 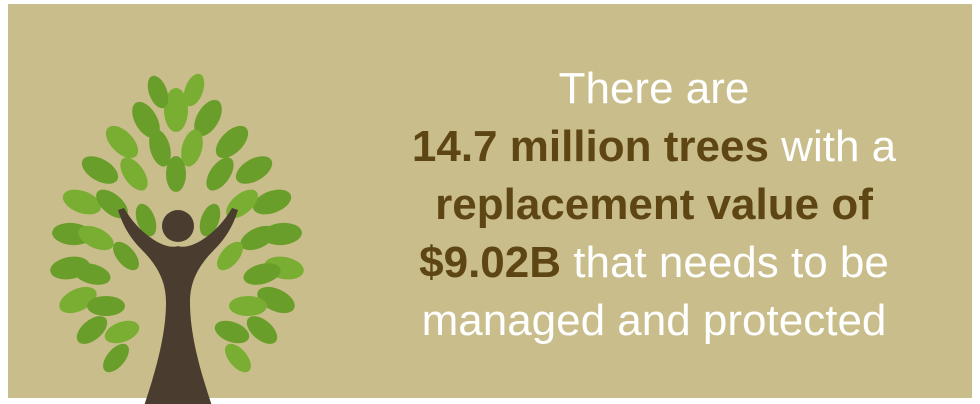 I want to click on managed-text: managed and protected, so click(x=654, y=320).